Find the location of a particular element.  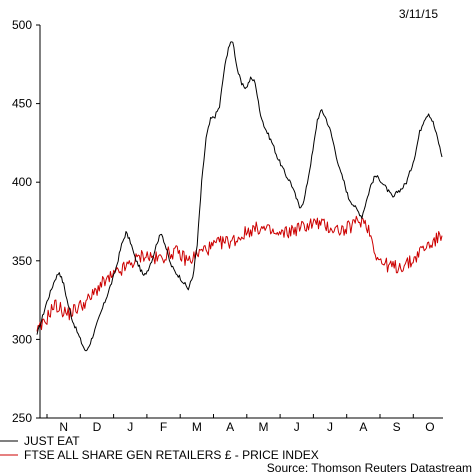

legend-entry-just-eat: JUST EAT is located at coordinates (40, 441).